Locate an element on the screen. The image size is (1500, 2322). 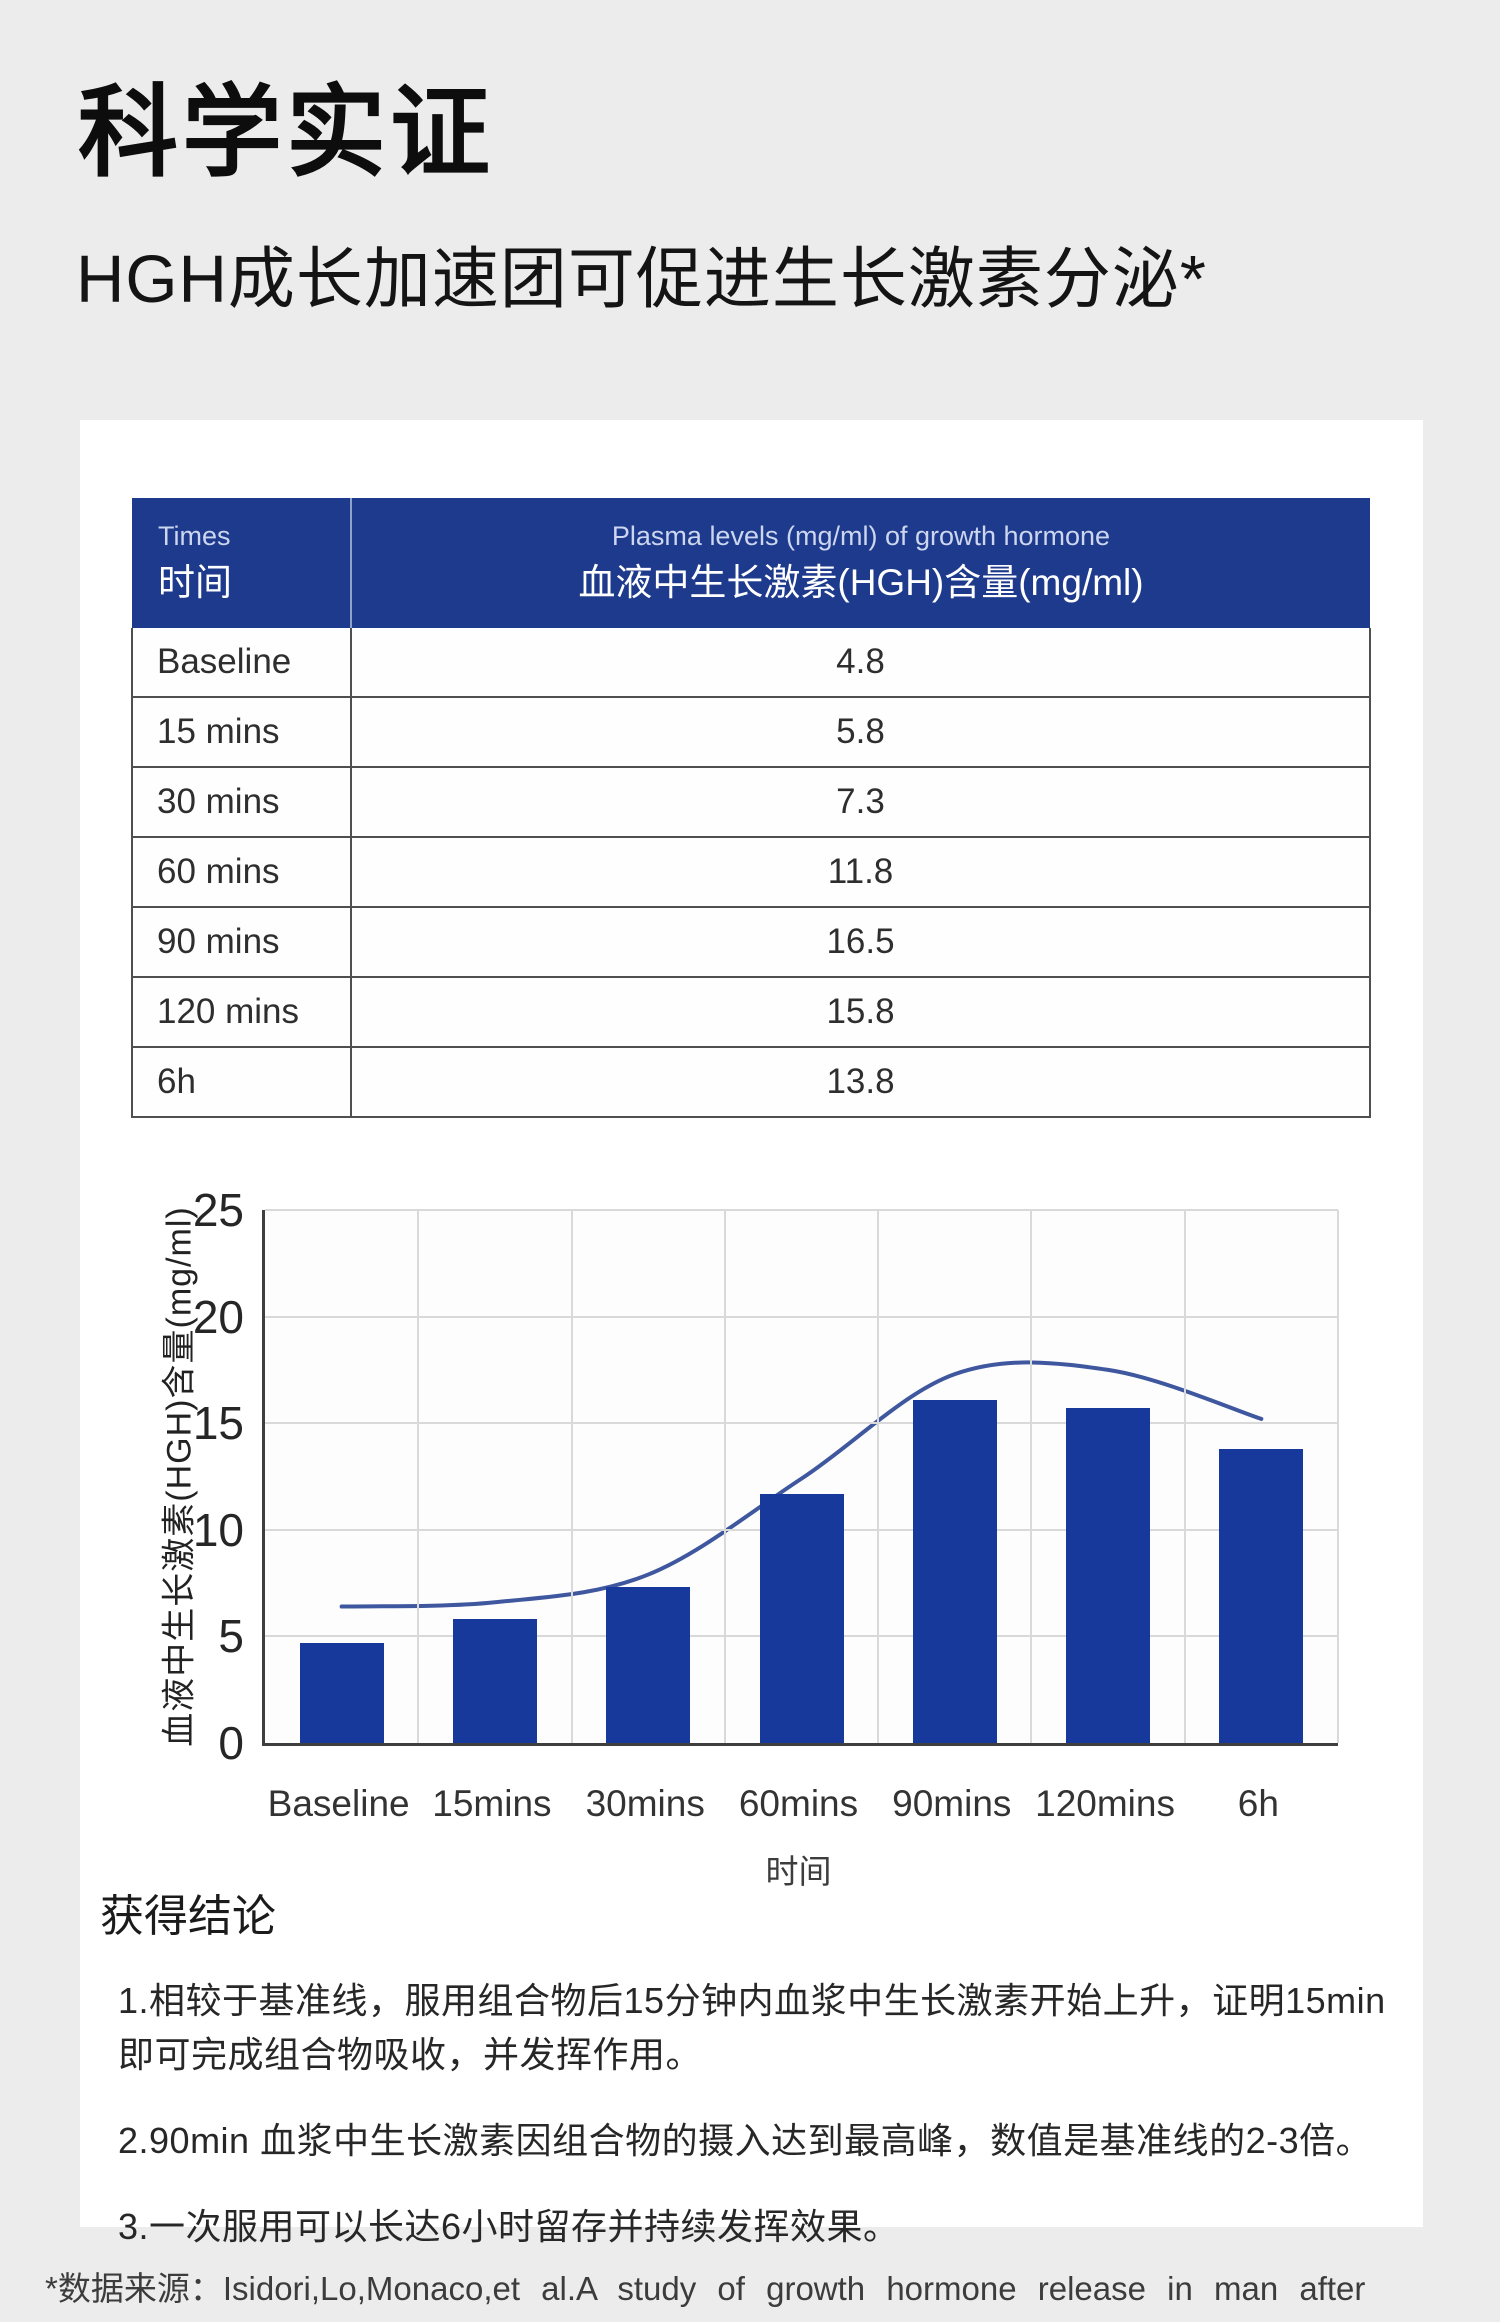
table-cell-time: 30 mins is located at coordinates (241, 802).